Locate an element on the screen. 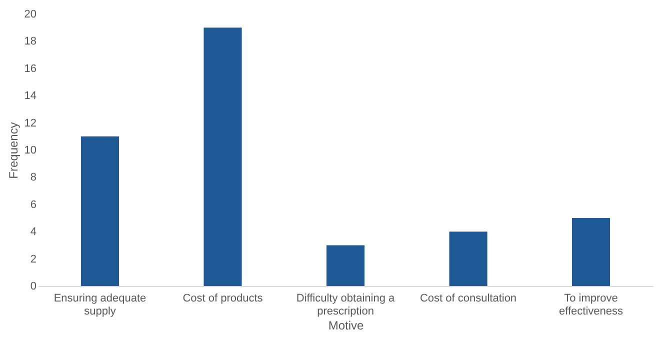  x-tick-label: Difficulty obtaining a prescription is located at coordinates (346, 305).